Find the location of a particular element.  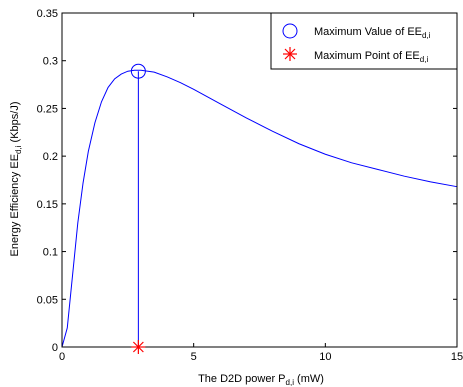

y-tick-label: 0.25 is located at coordinates (47, 109).